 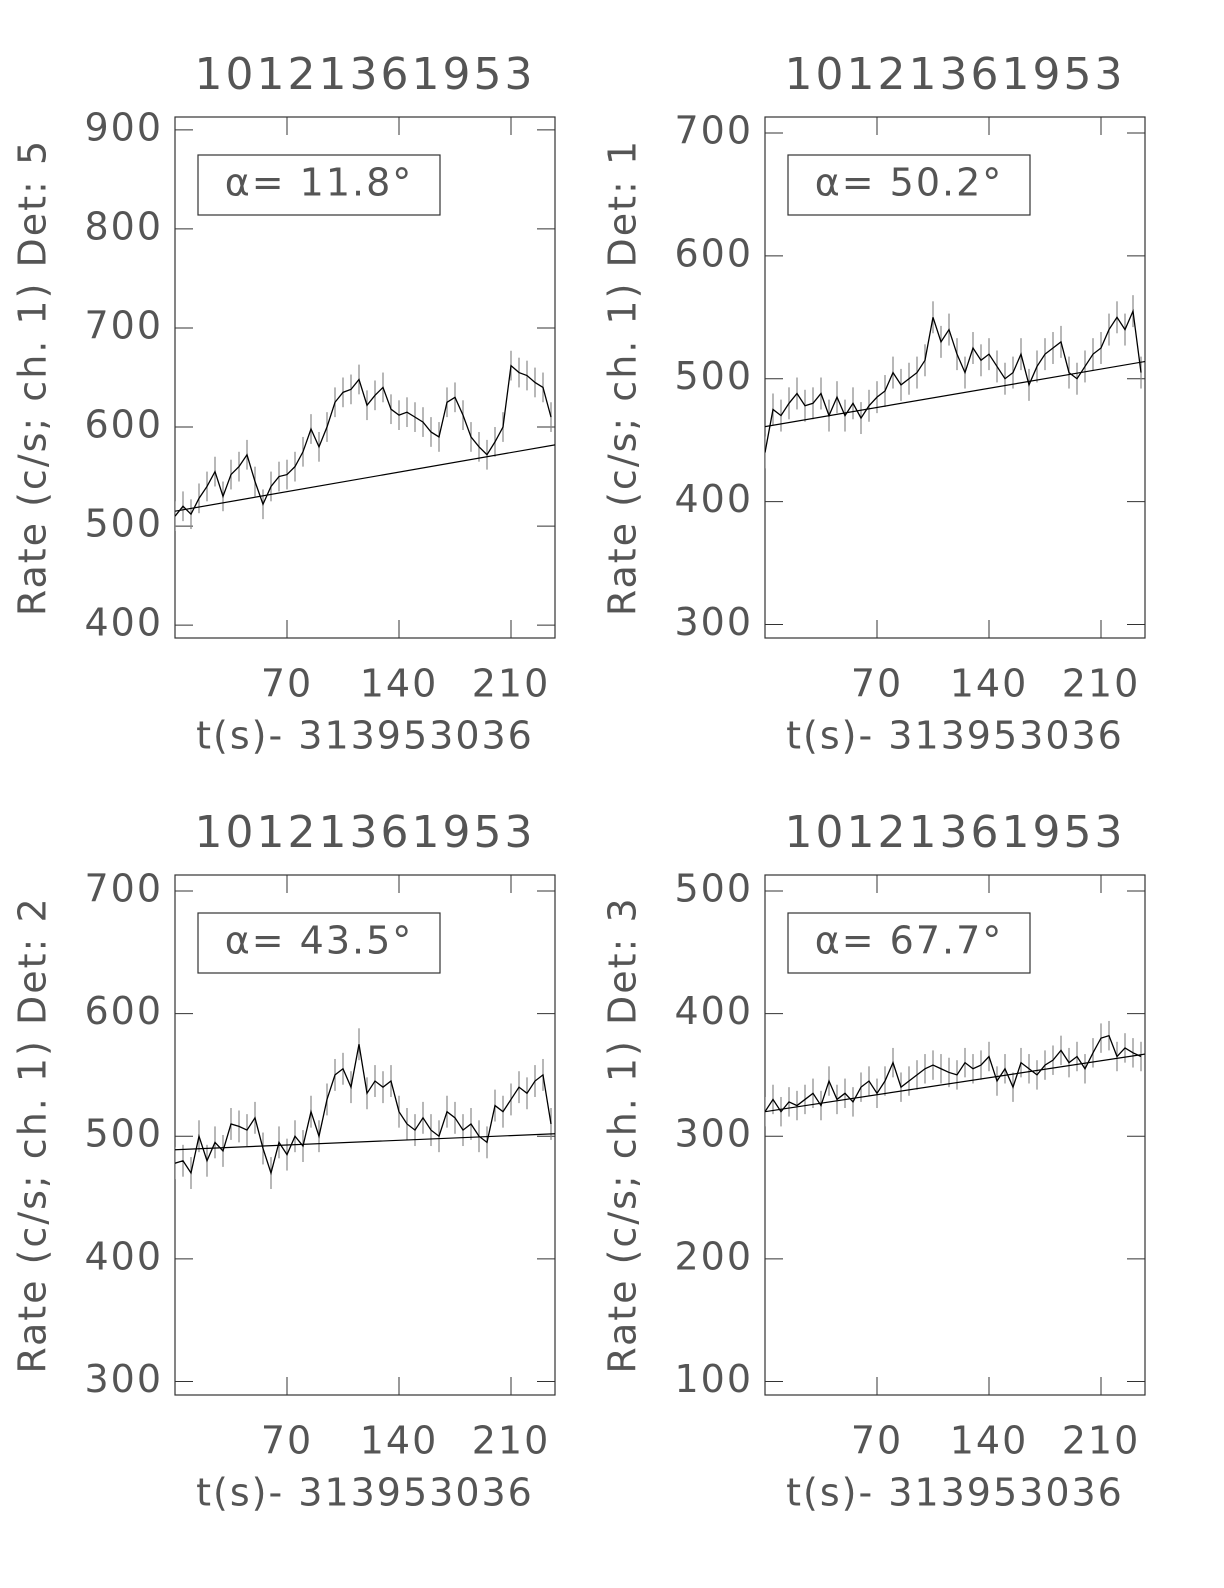 What do you see at coordinates (623, 1134) in the screenshot?
I see `y-axis-label: Rate (c/s; ch. 1) Det: 3` at bounding box center [623, 1134].